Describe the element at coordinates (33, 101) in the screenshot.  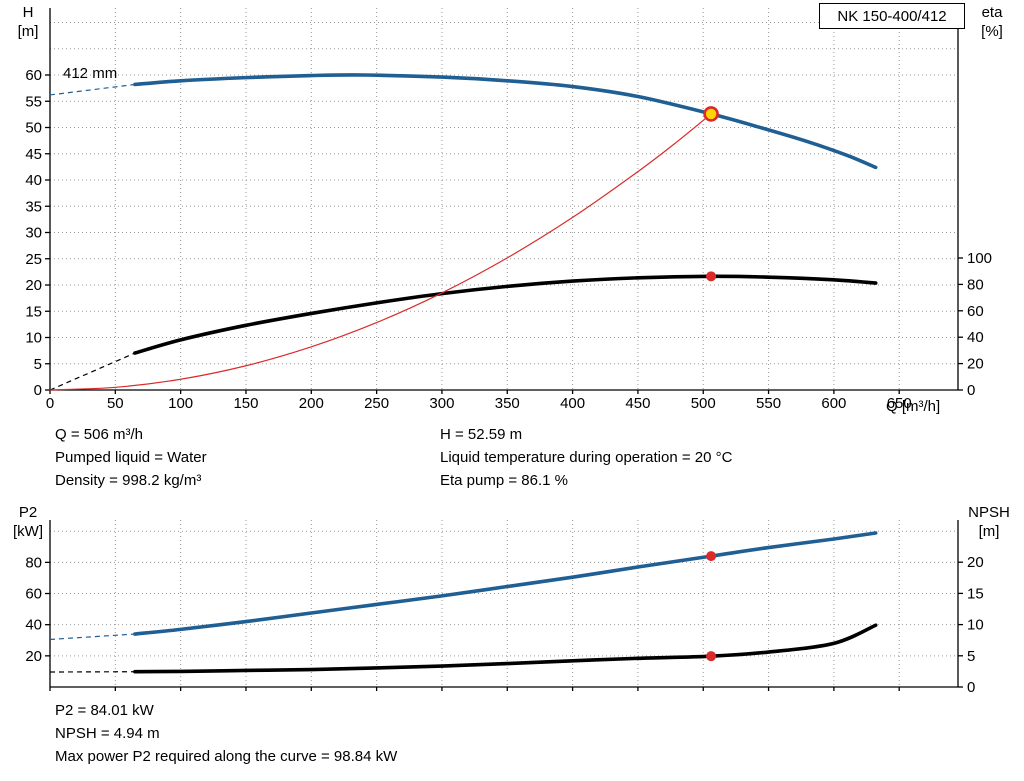
I see `svg-text: 55` at that location.